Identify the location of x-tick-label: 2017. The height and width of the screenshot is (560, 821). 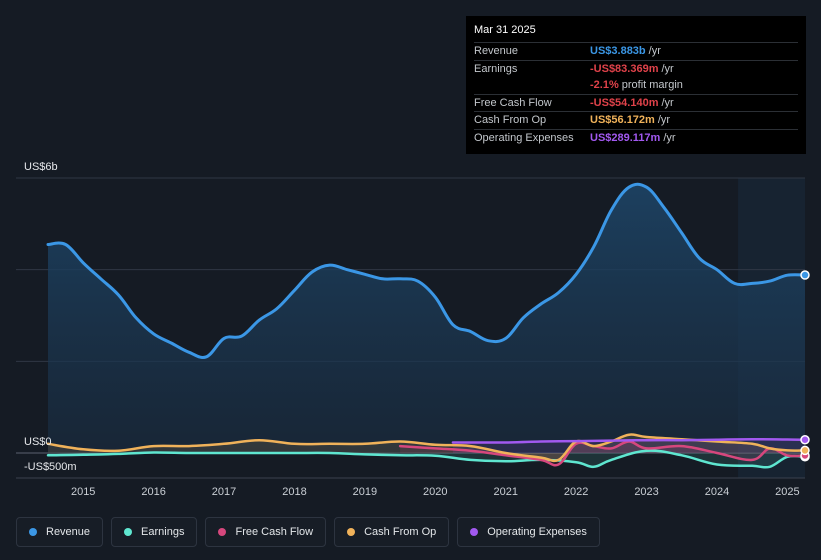
(224, 492).